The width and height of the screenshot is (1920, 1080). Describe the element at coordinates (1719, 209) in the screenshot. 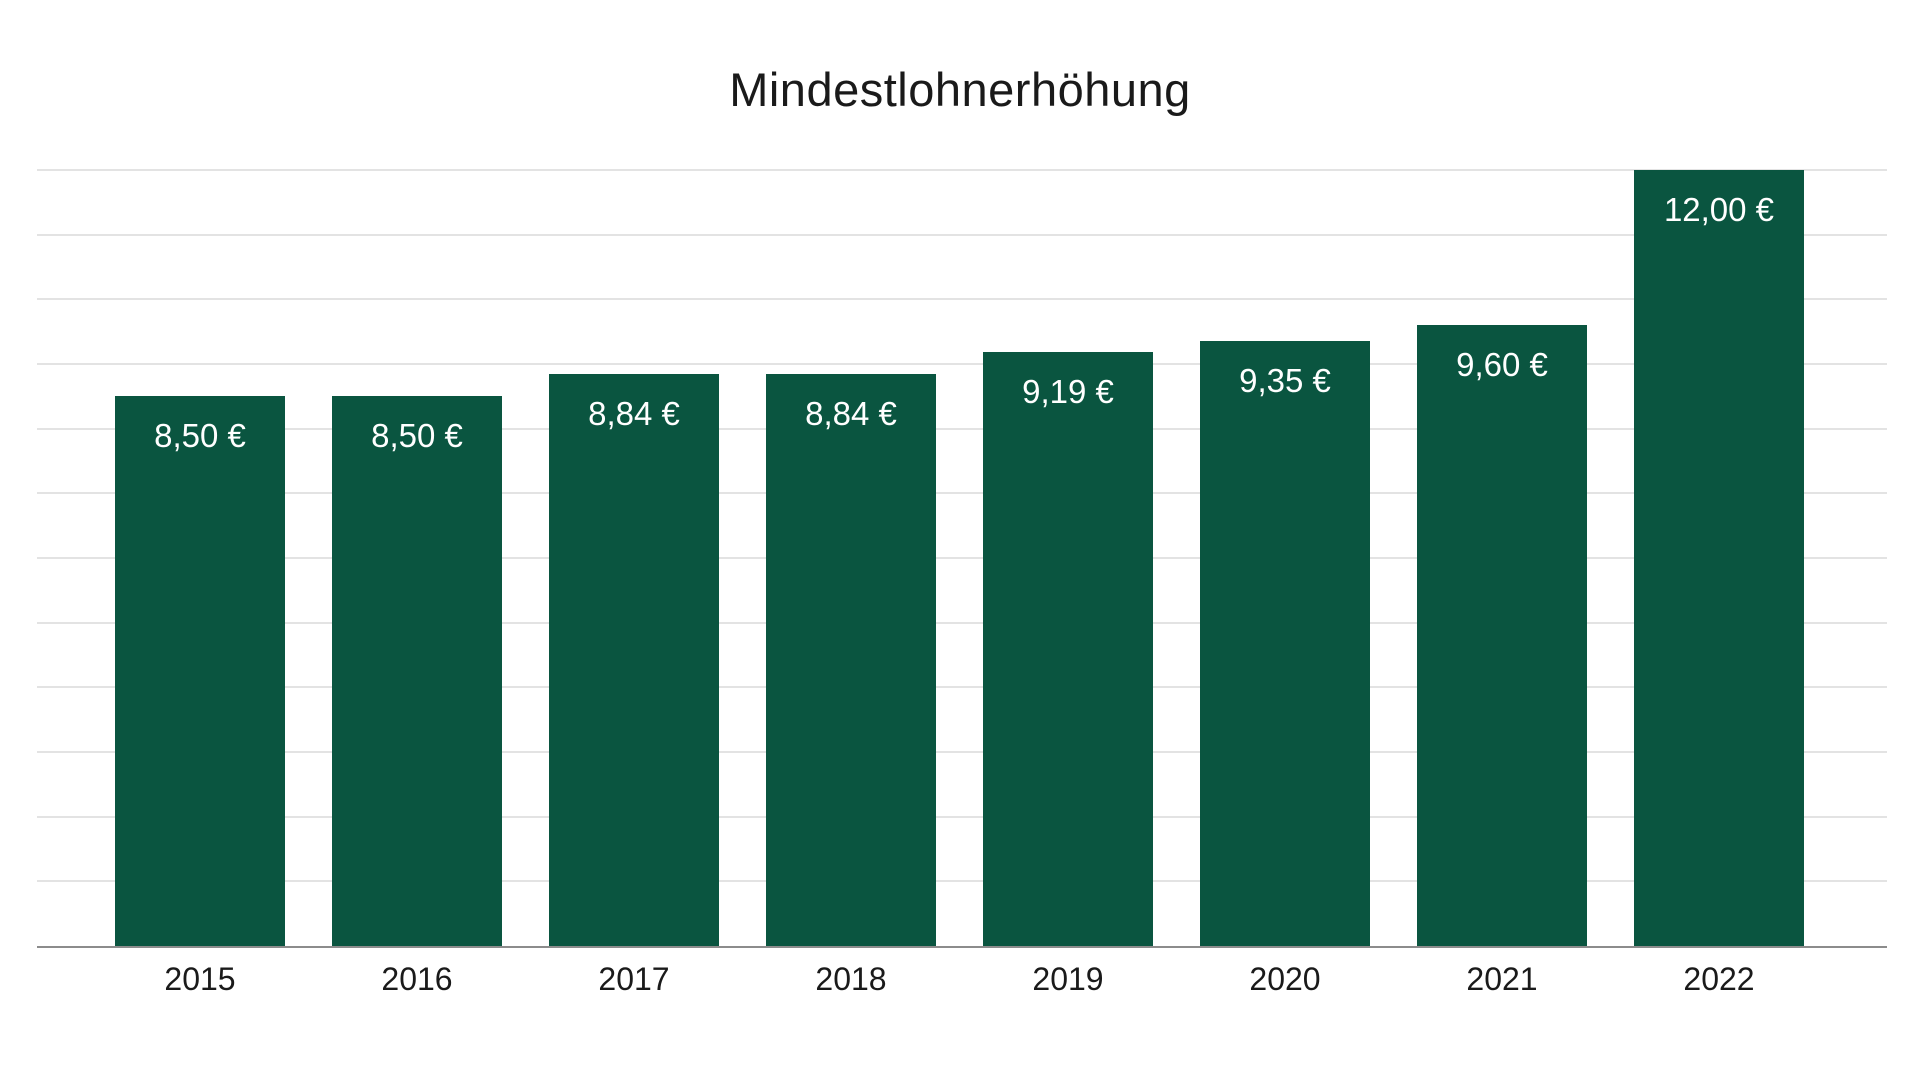

I see `bar-value-label: 12,00 €` at that location.